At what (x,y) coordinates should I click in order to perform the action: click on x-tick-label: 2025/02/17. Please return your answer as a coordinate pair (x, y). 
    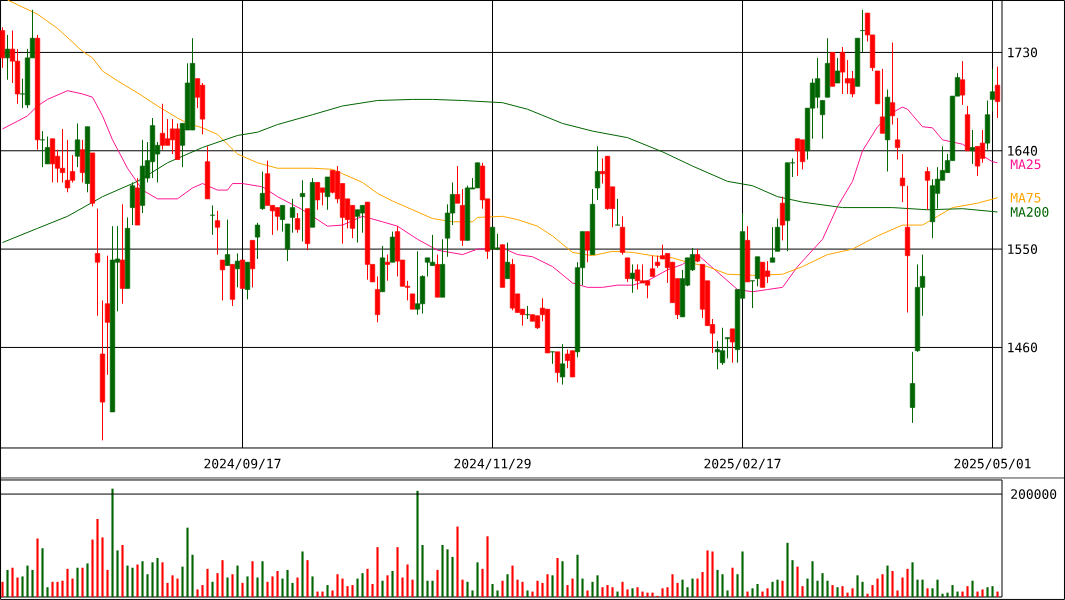
    Looking at the image, I should click on (742, 464).